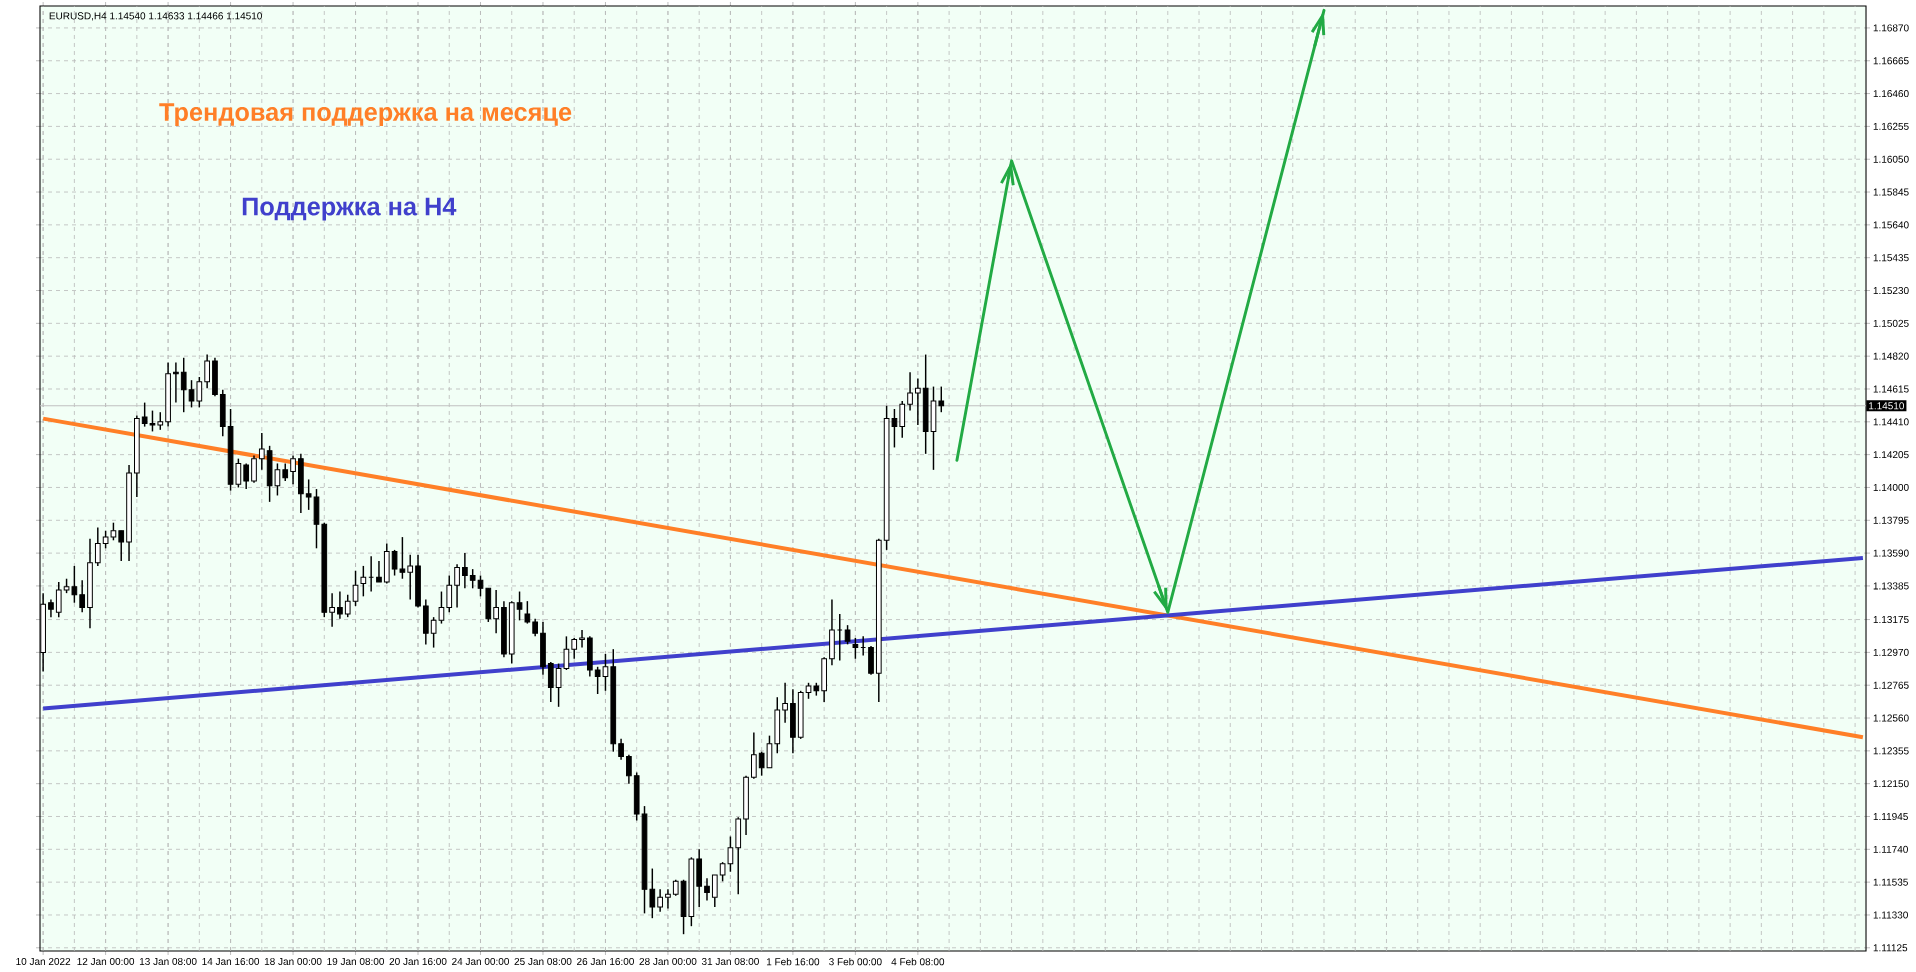 Image resolution: width=1916 pixels, height=972 pixels. Describe the element at coordinates (1891, 751) in the screenshot. I see `y-tick-label: 1.12355` at that location.